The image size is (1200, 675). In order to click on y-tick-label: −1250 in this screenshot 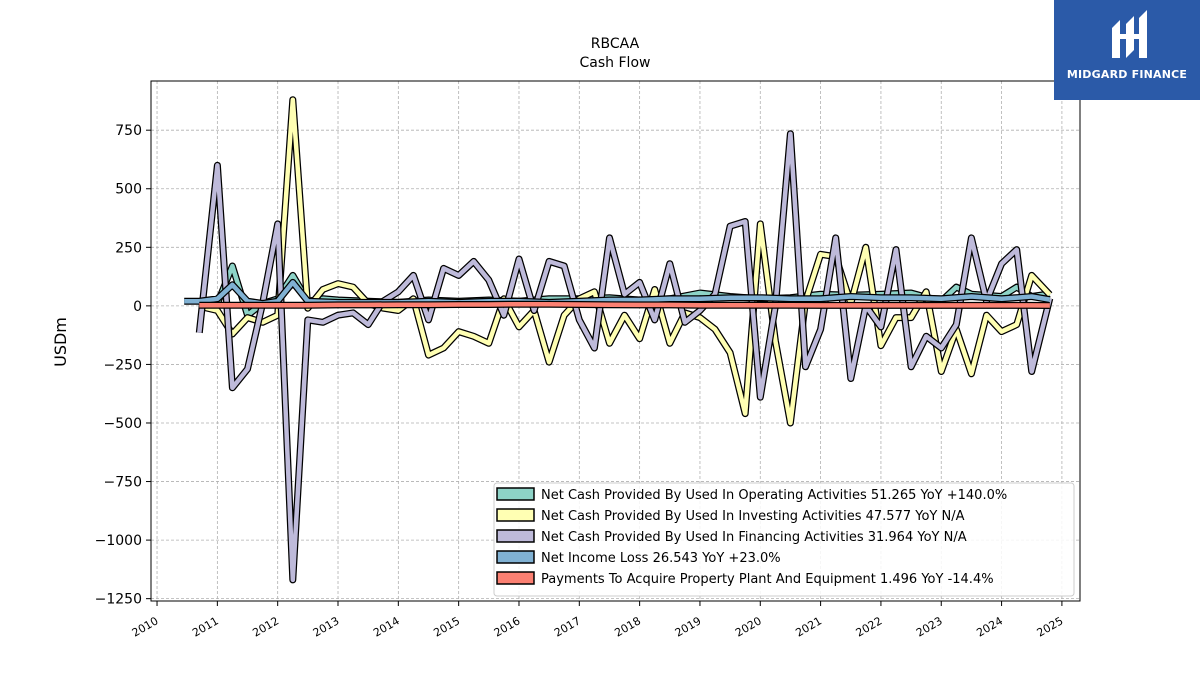, I will do `click(118, 600)`.